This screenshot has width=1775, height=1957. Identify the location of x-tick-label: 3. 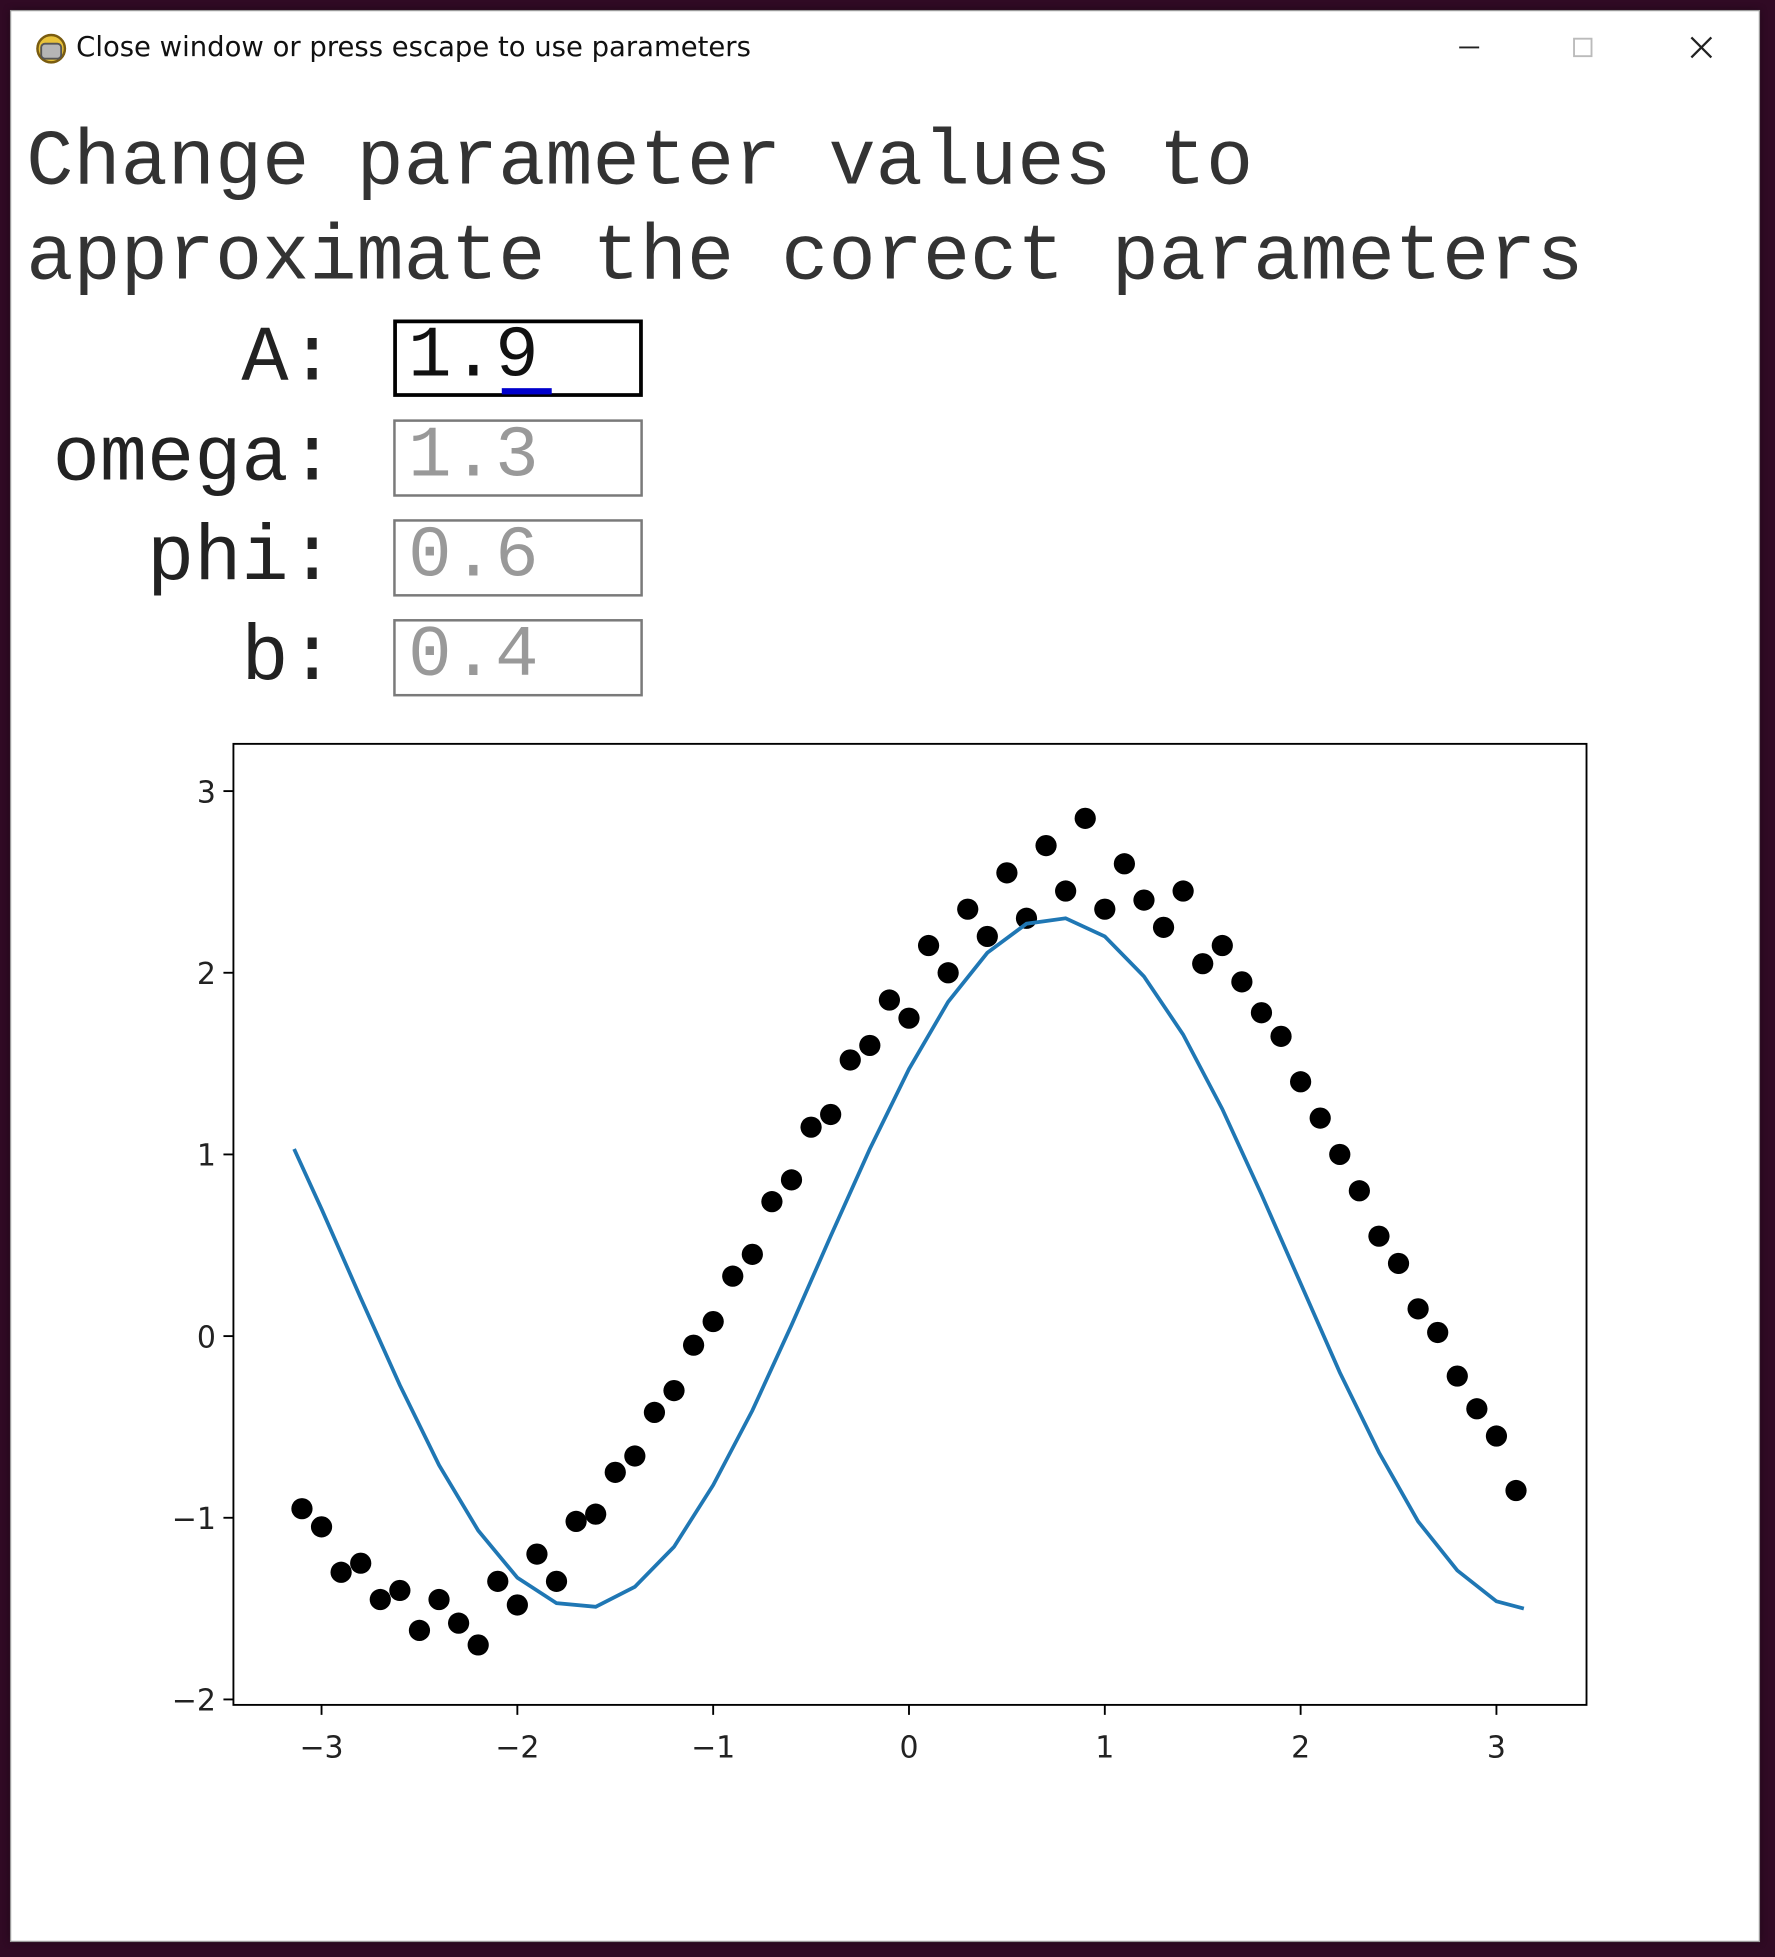
(1496, 1747).